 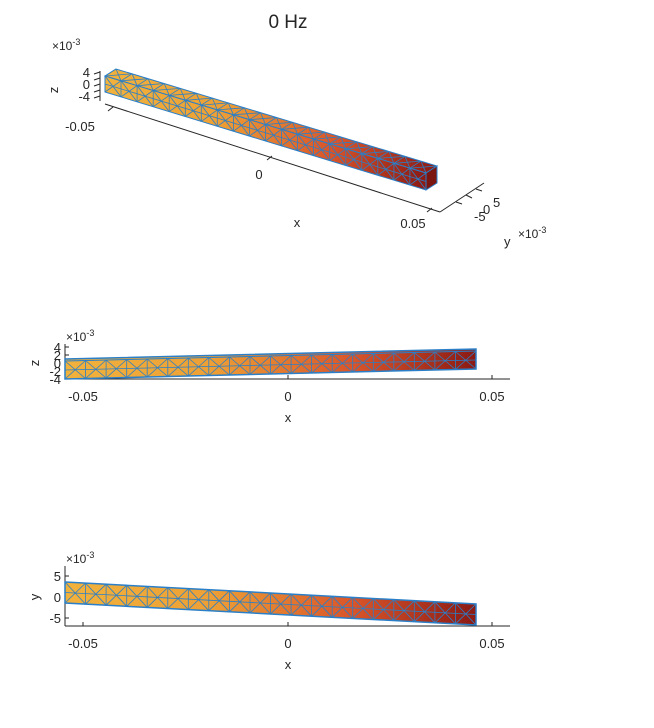 What do you see at coordinates (55, 371) in the screenshot?
I see `xz-z-tick-label: -2` at bounding box center [55, 371].